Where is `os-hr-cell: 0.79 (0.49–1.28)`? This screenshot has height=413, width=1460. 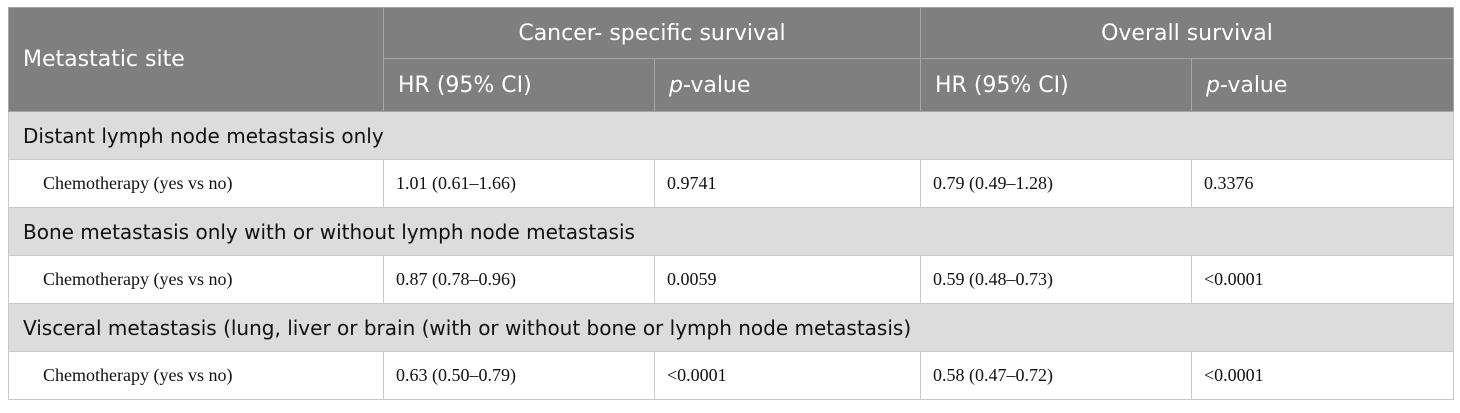
os-hr-cell: 0.79 (0.49–1.28) is located at coordinates (1056, 183).